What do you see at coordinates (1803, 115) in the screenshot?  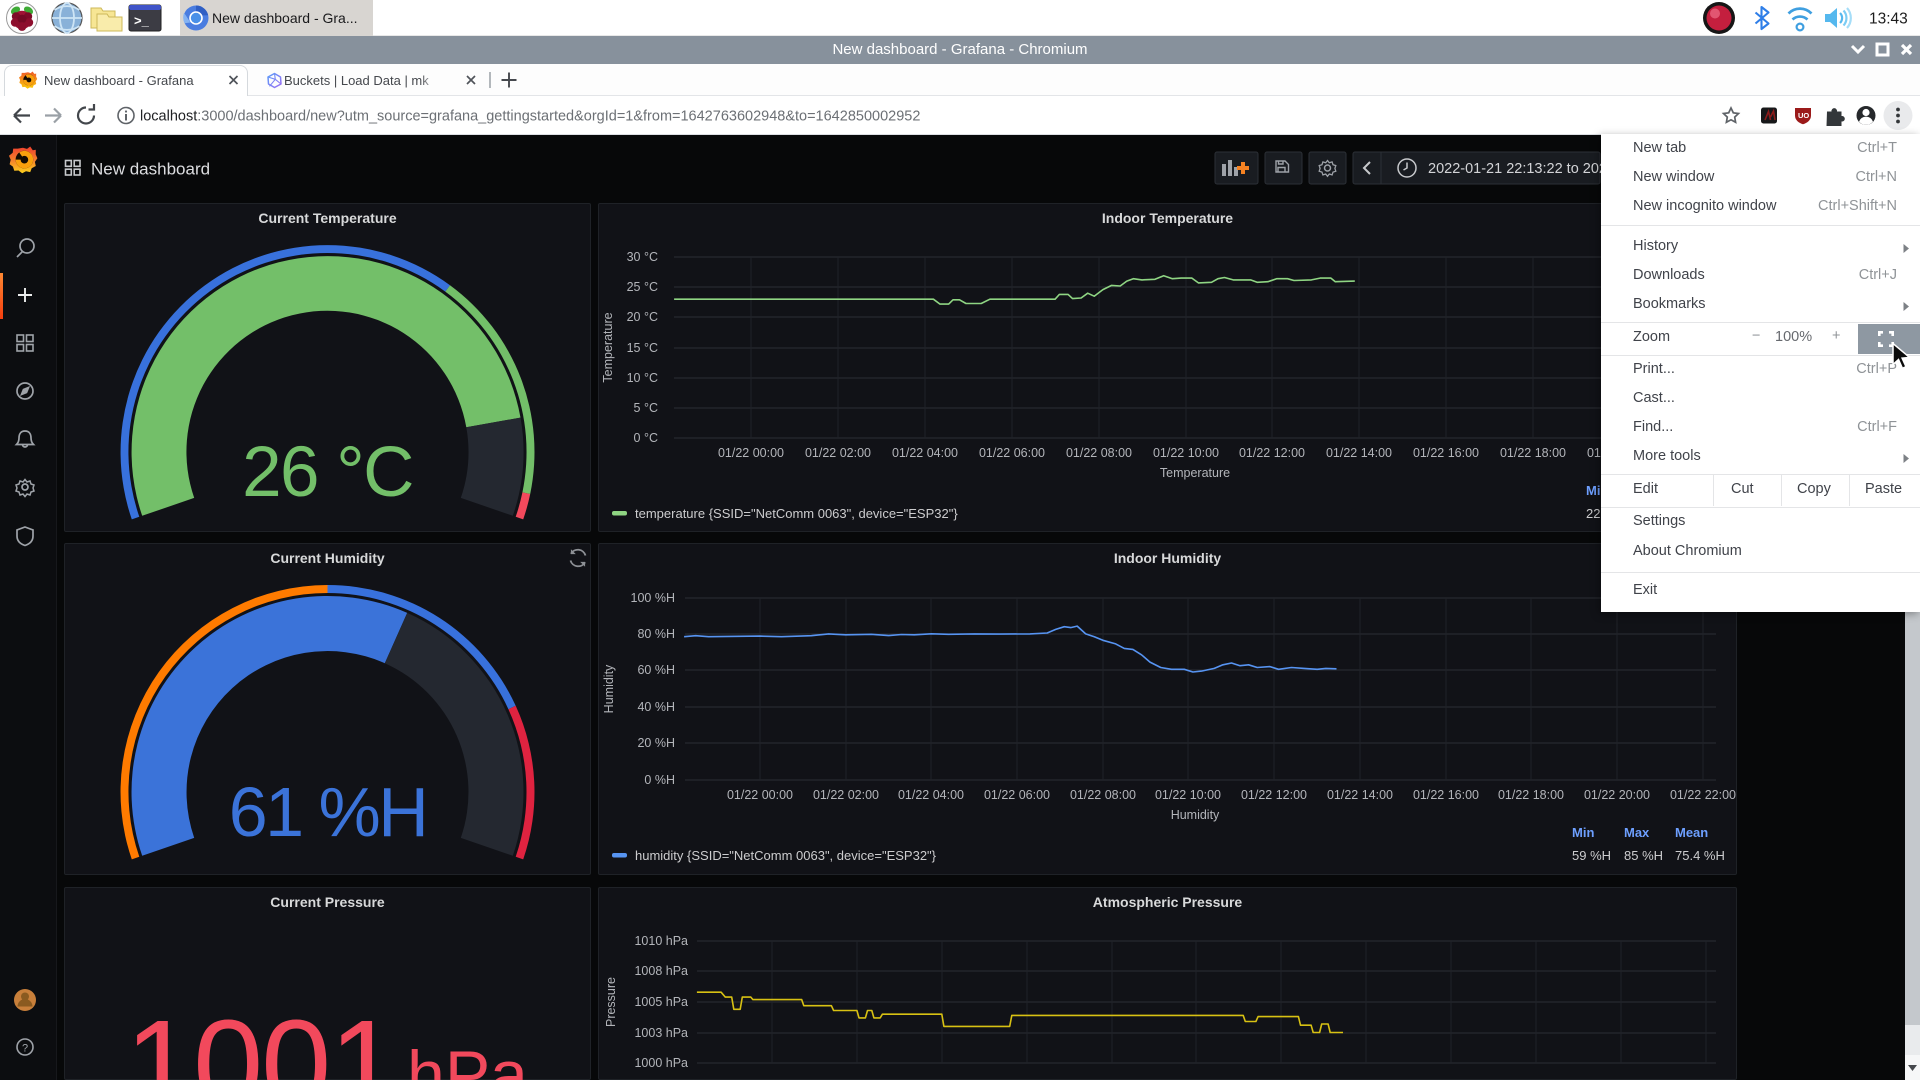 I see `svg-text: UO` at bounding box center [1803, 115].